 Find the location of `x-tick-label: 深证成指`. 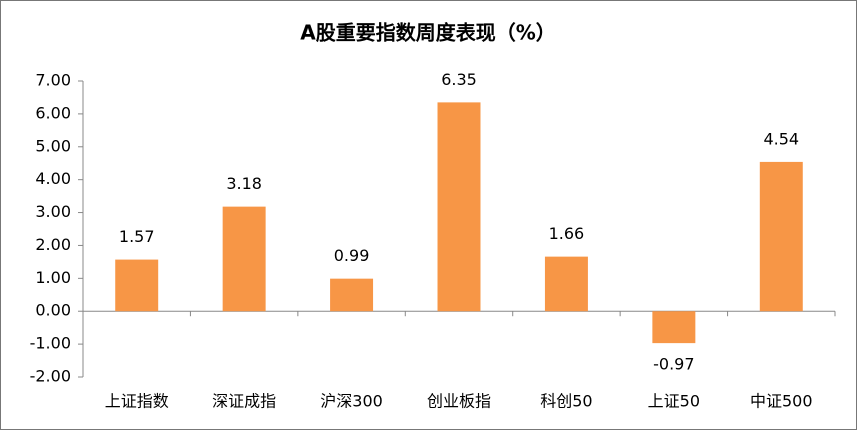

x-tick-label: 深证成指 is located at coordinates (244, 401).